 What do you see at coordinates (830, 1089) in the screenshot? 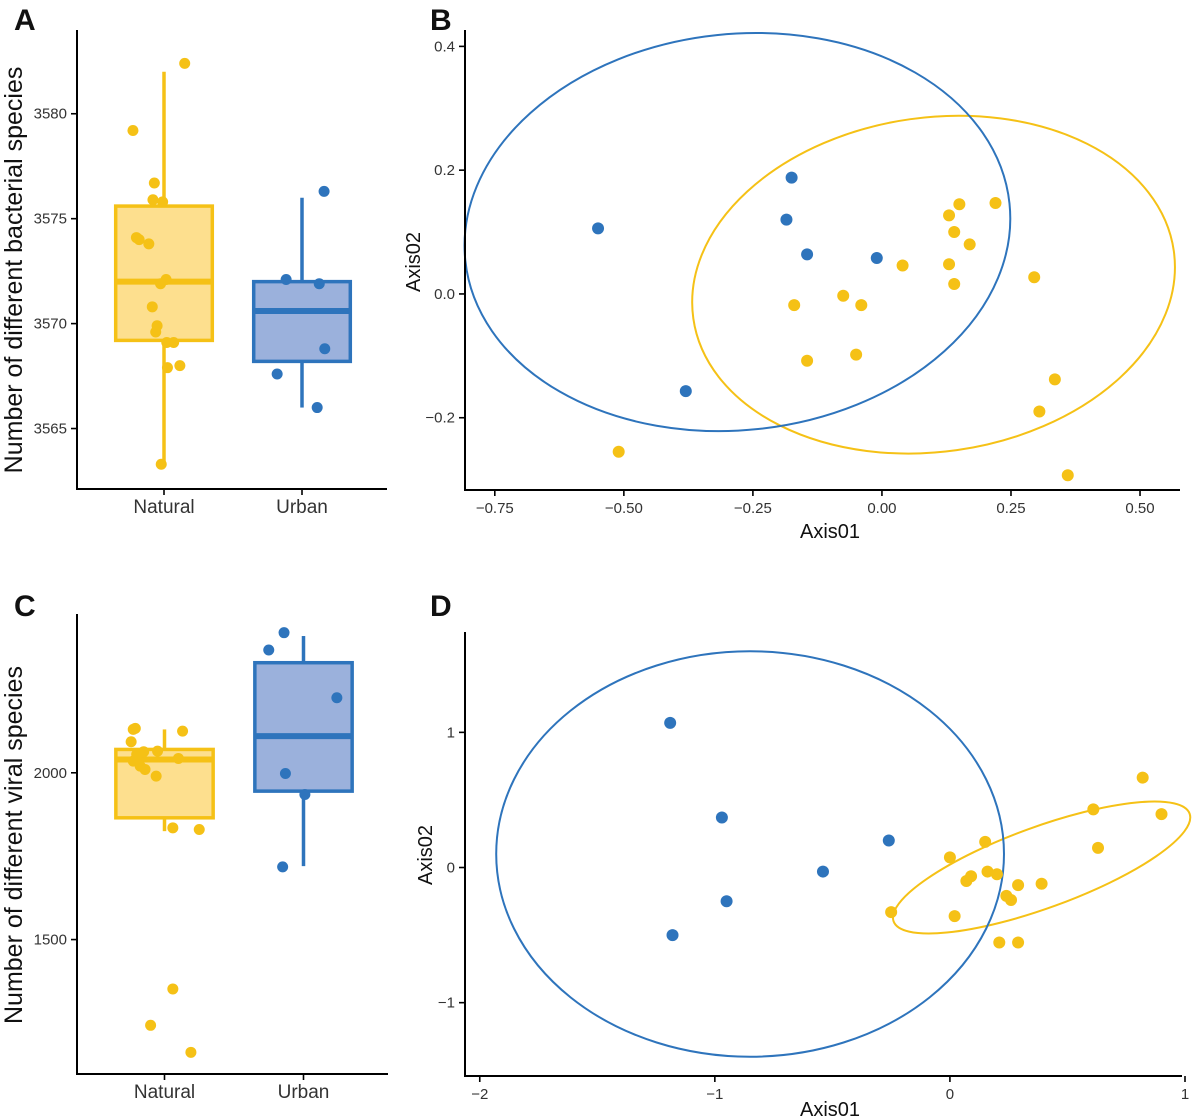
I see `panel-d-x-ticks: −2 −1 0 1` at bounding box center [830, 1089].